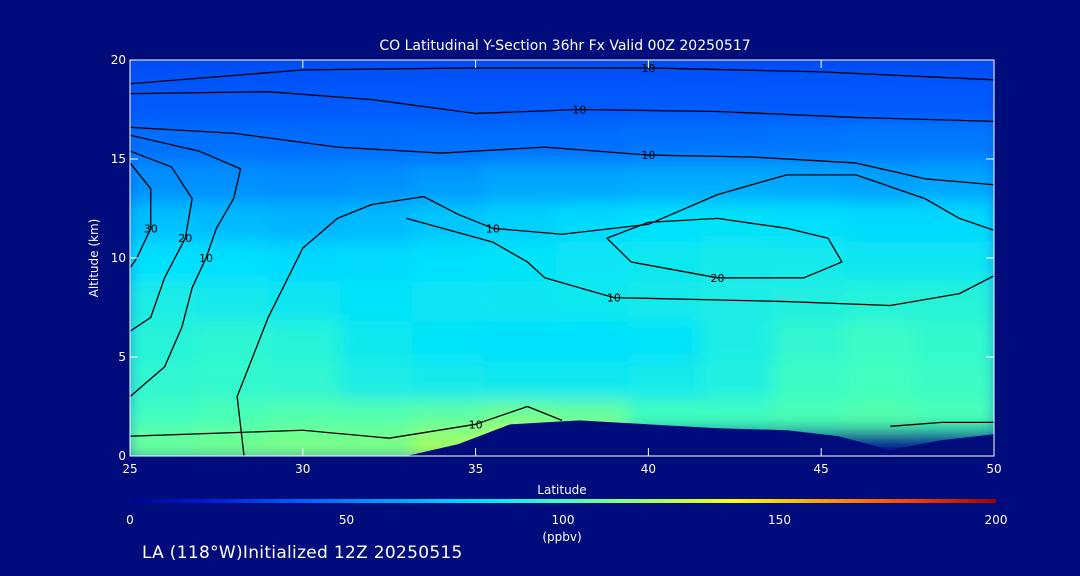 The width and height of the screenshot is (1080, 576). I want to click on contour-label: 30, so click(151, 228).